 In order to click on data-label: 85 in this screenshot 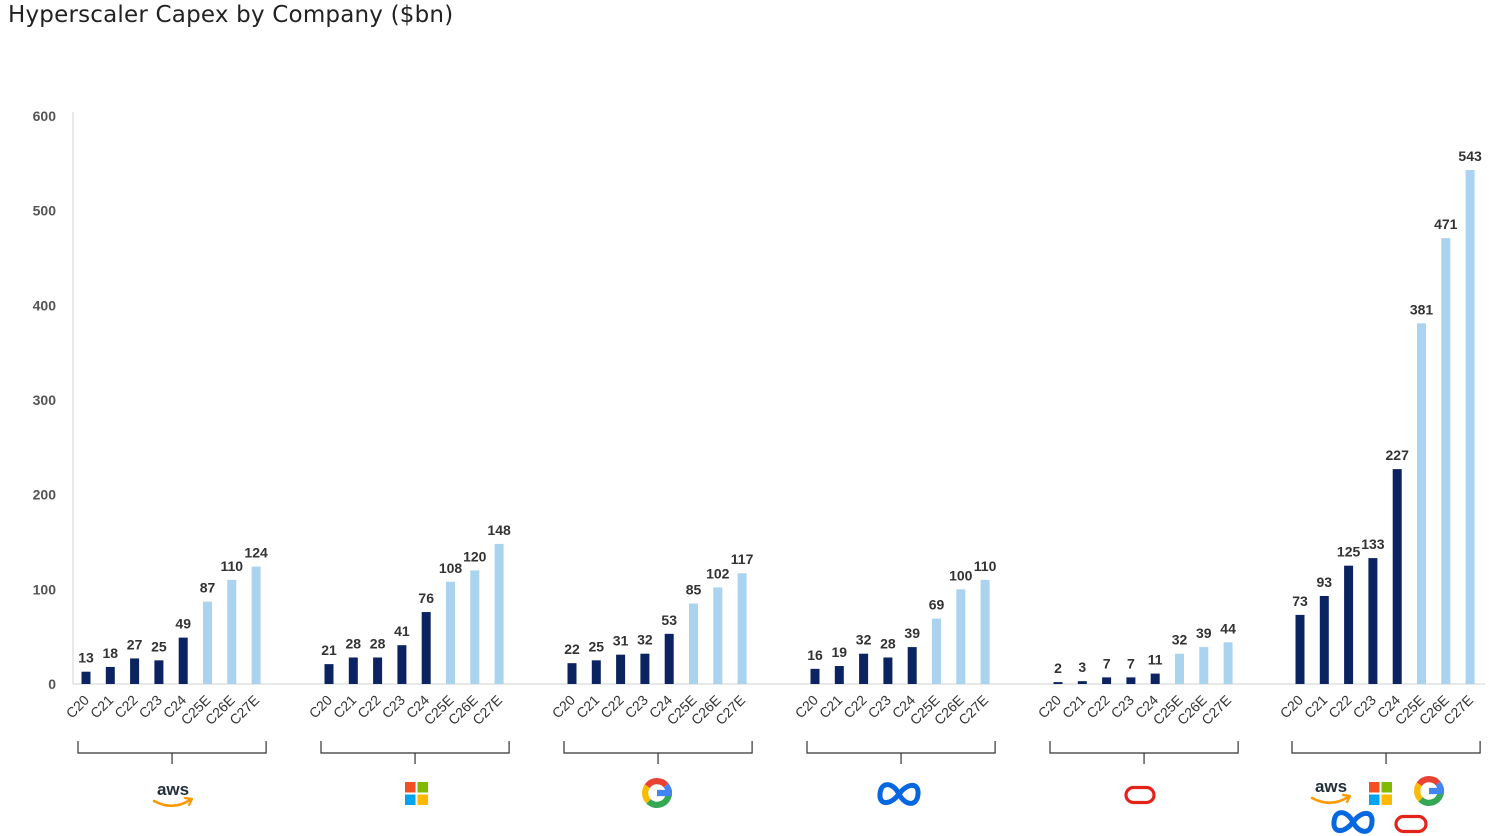, I will do `click(694, 590)`.